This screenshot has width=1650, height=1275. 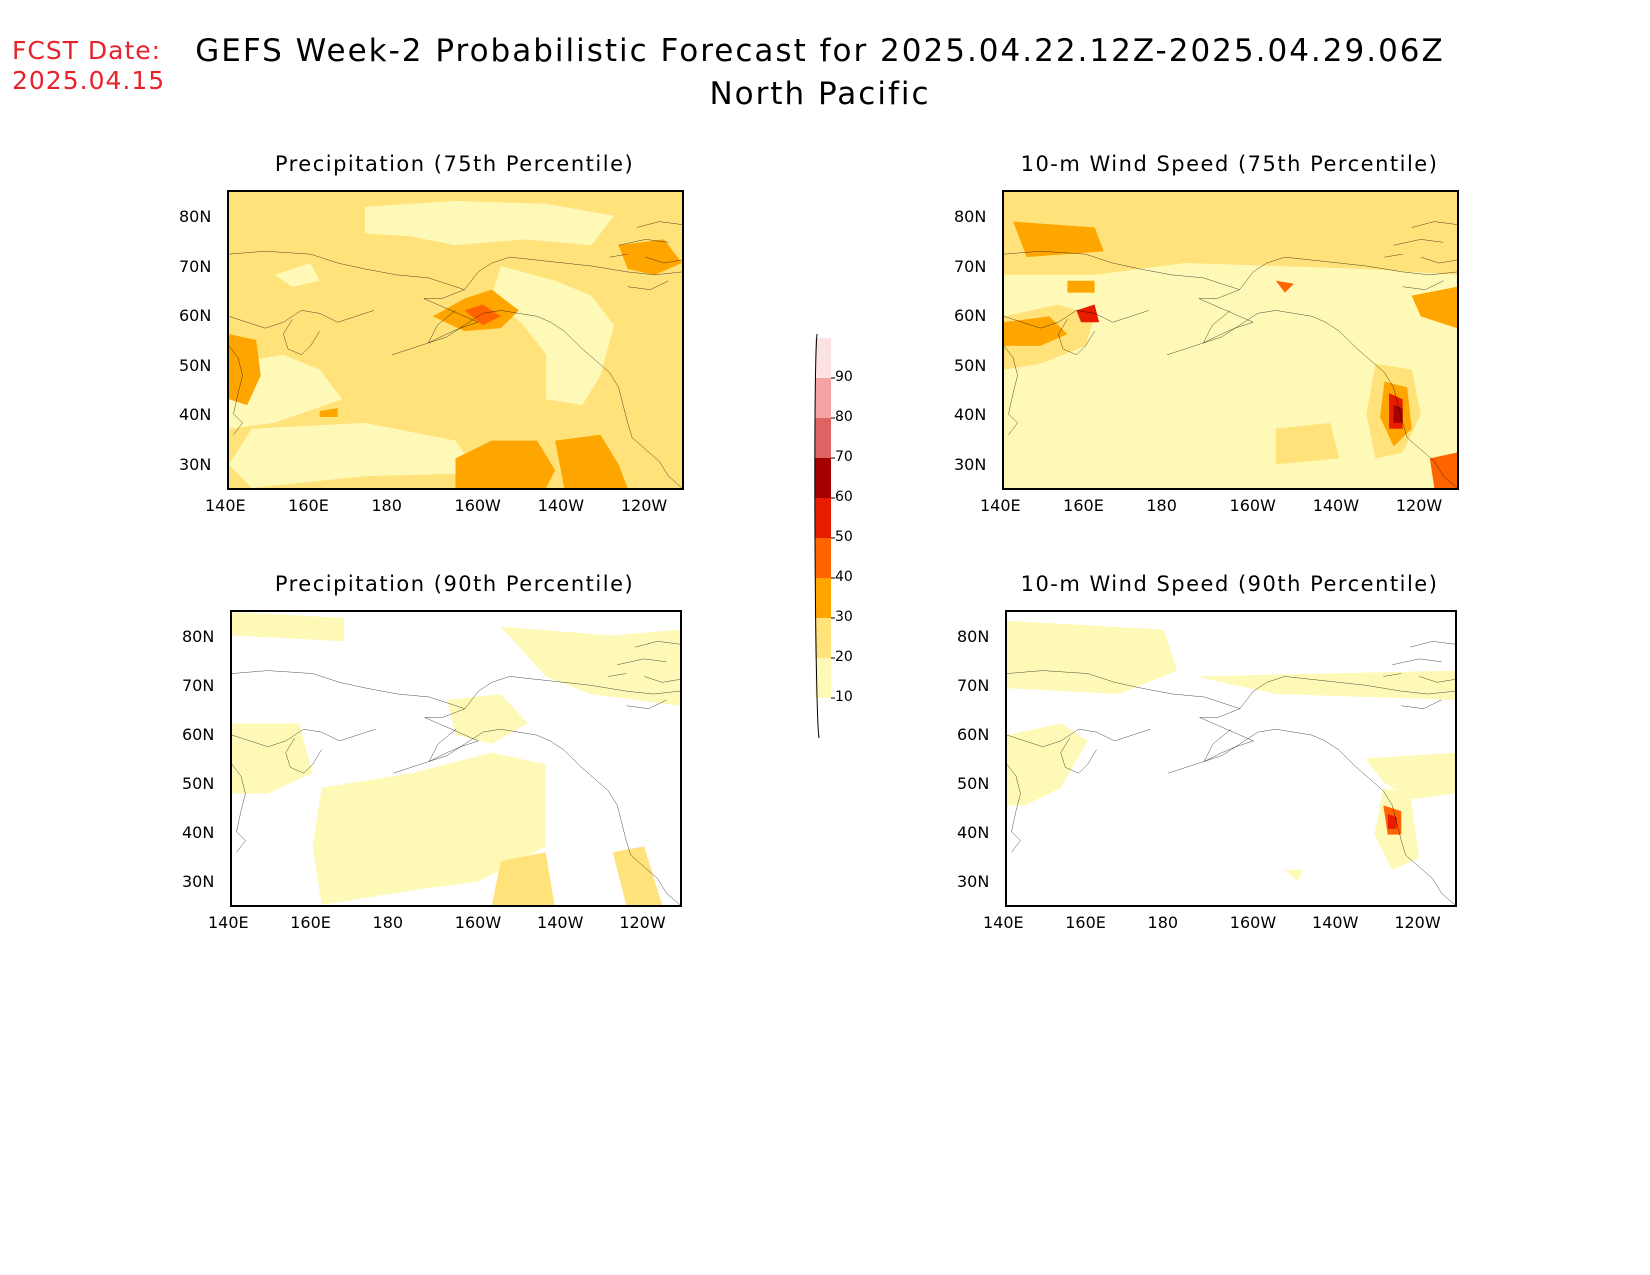 What do you see at coordinates (844, 697) in the screenshot?
I see `colorbar-level-label: 10` at bounding box center [844, 697].